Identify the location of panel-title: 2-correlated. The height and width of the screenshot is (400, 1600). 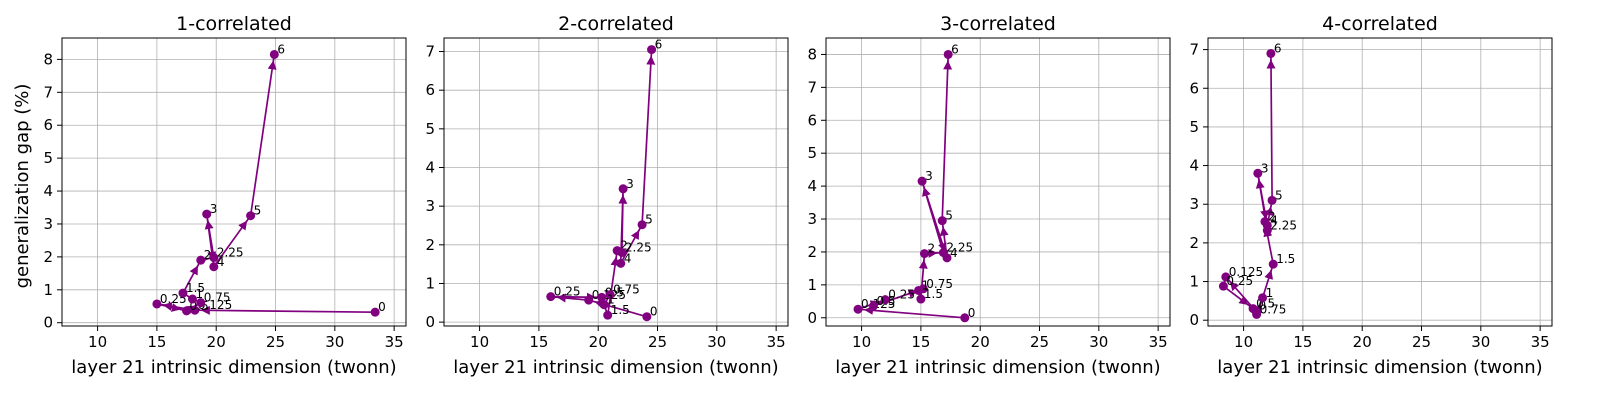
(616, 24).